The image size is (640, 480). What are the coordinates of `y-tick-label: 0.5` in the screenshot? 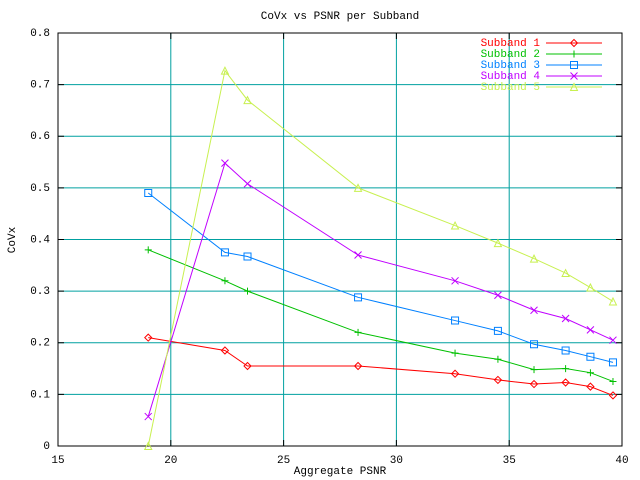 It's located at (40, 189).